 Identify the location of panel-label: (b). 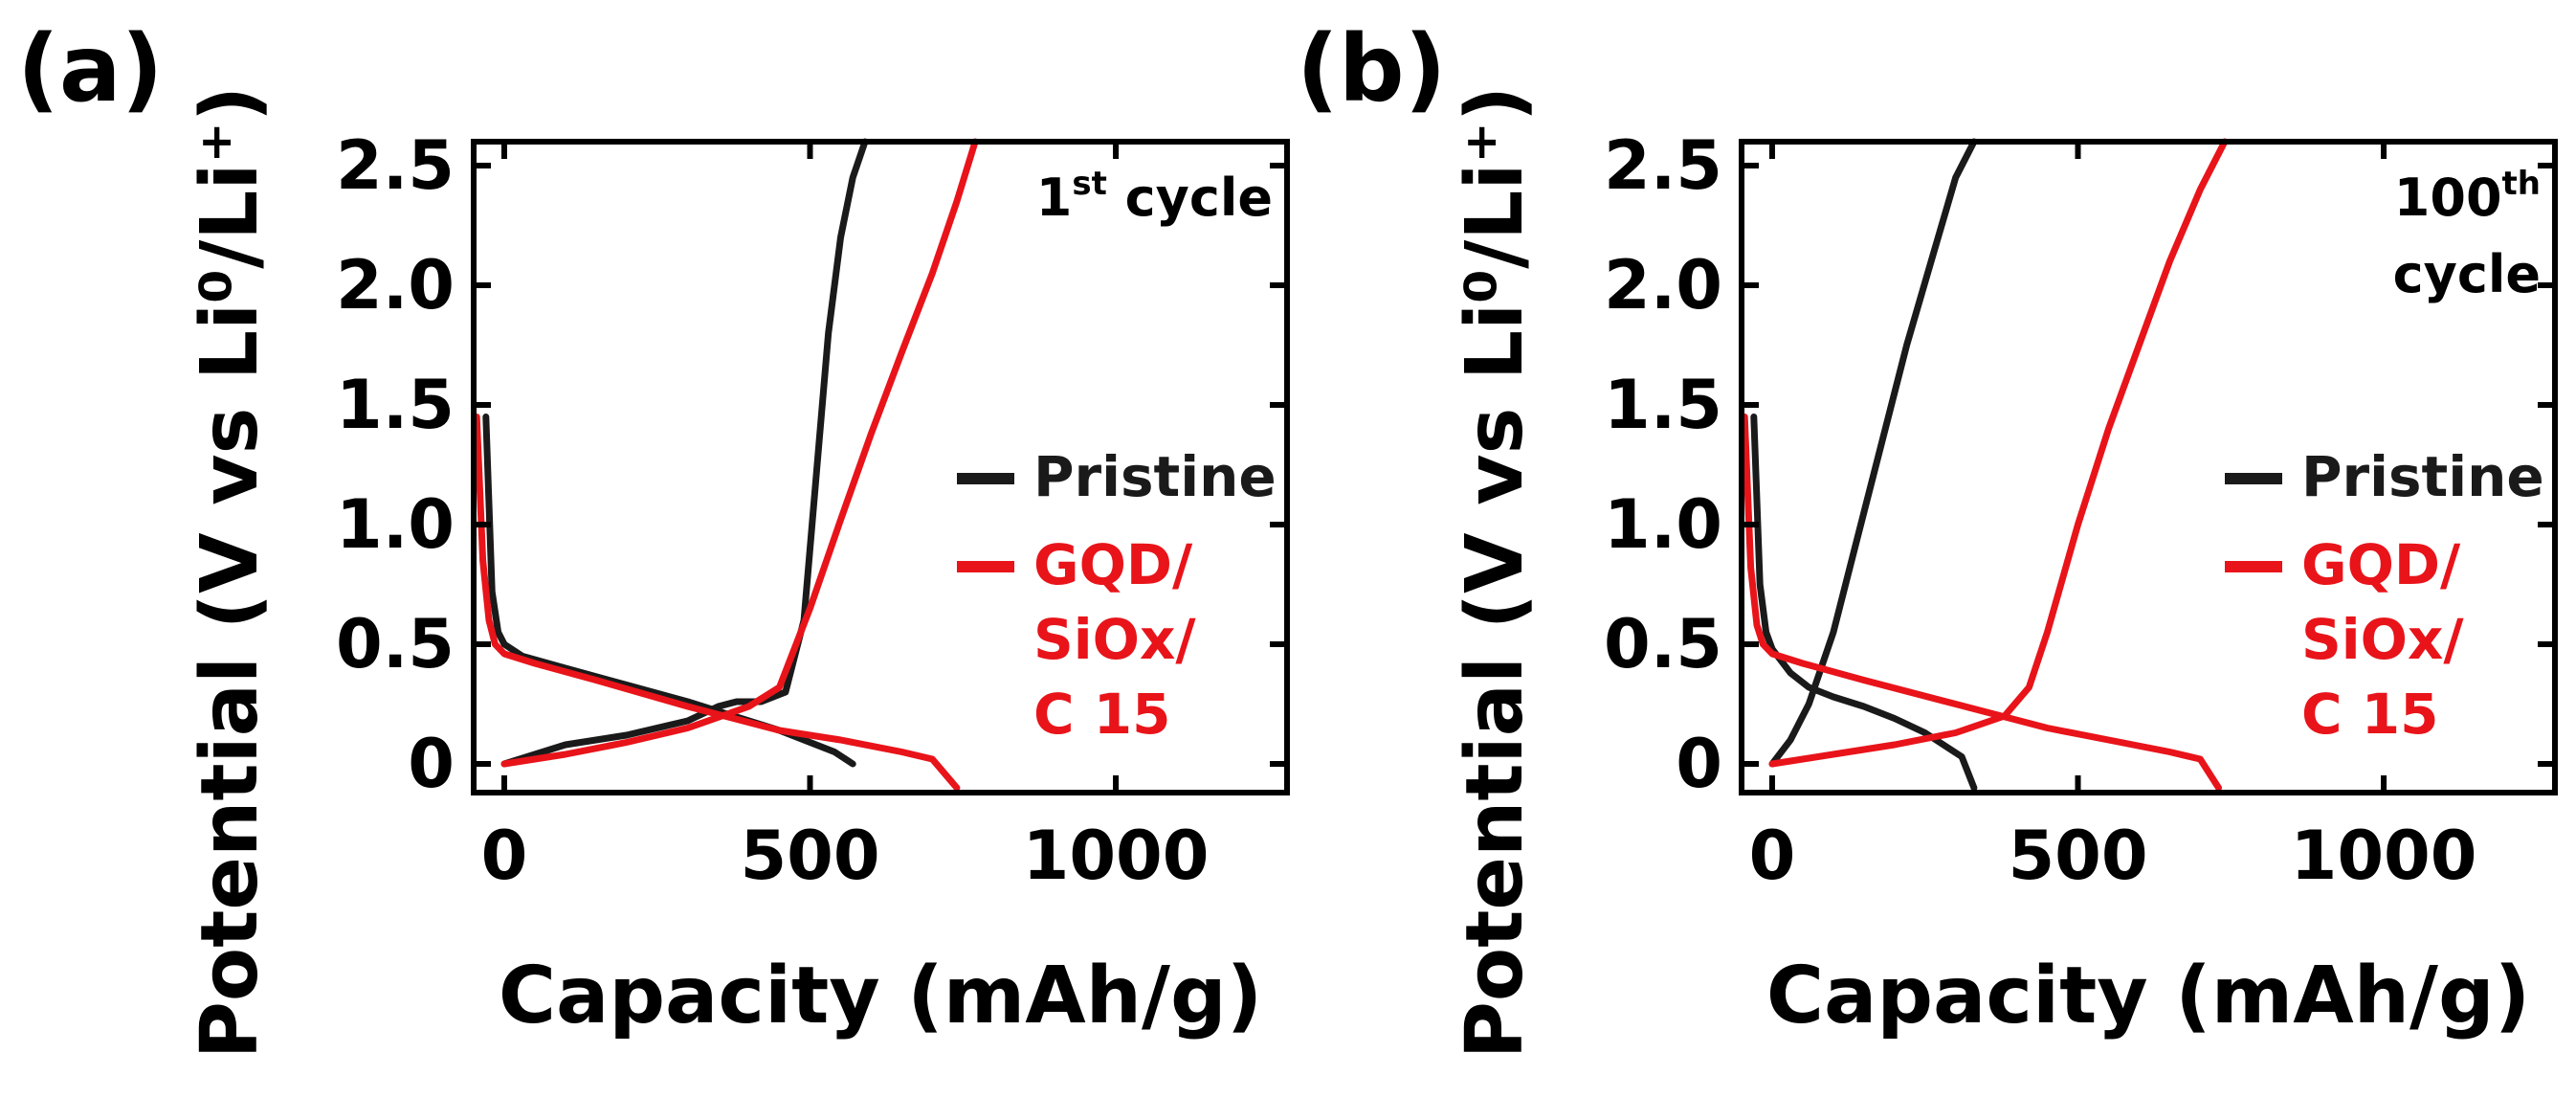
(1371, 69).